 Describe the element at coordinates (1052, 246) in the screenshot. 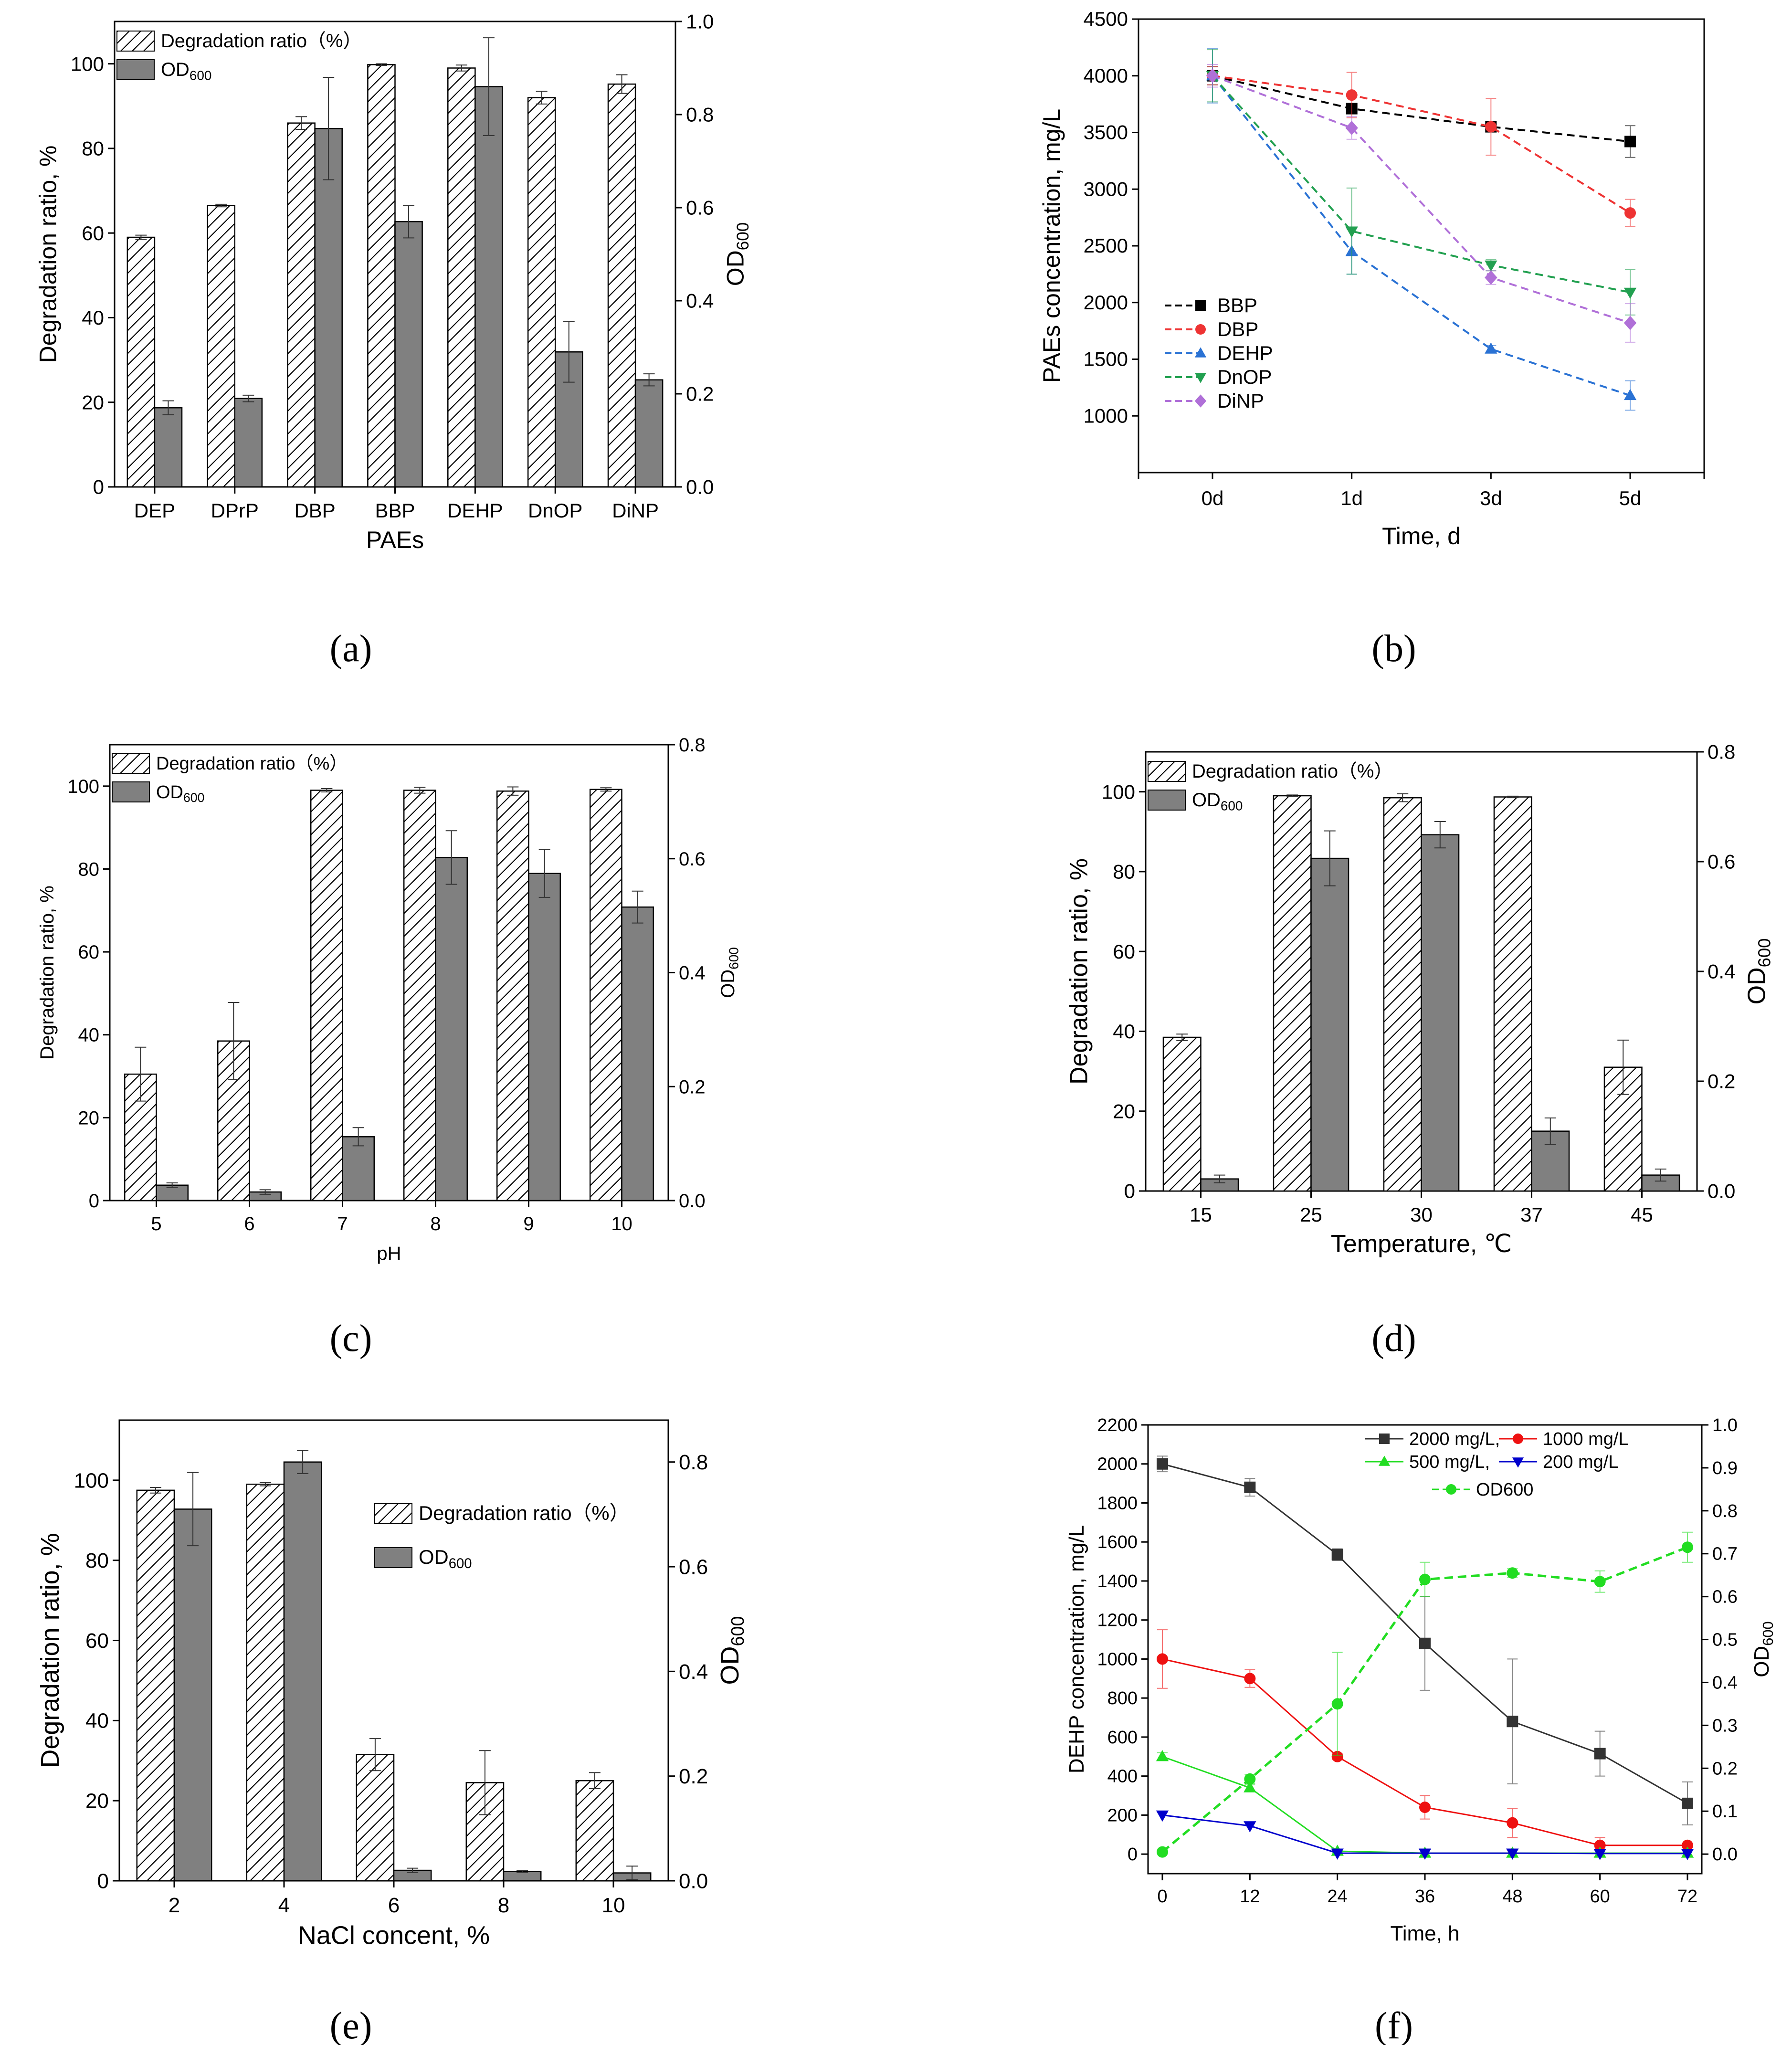

I see `y-axis-label: PAEs concentration, mg/L` at that location.